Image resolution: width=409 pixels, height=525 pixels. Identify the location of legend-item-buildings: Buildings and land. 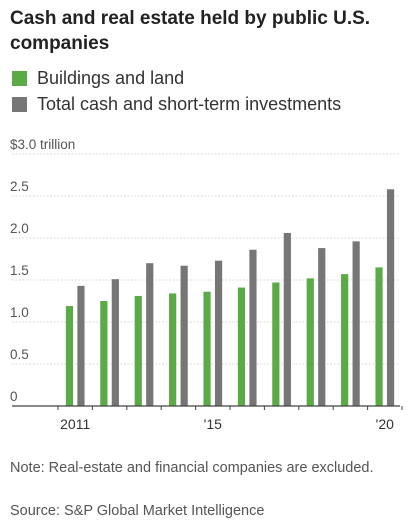
(98, 78).